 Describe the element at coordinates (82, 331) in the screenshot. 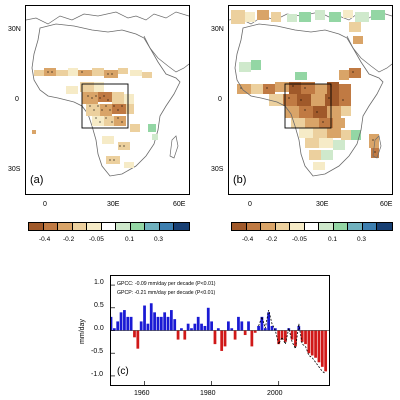

I see `timeseries-ylabel: mm/day` at that location.